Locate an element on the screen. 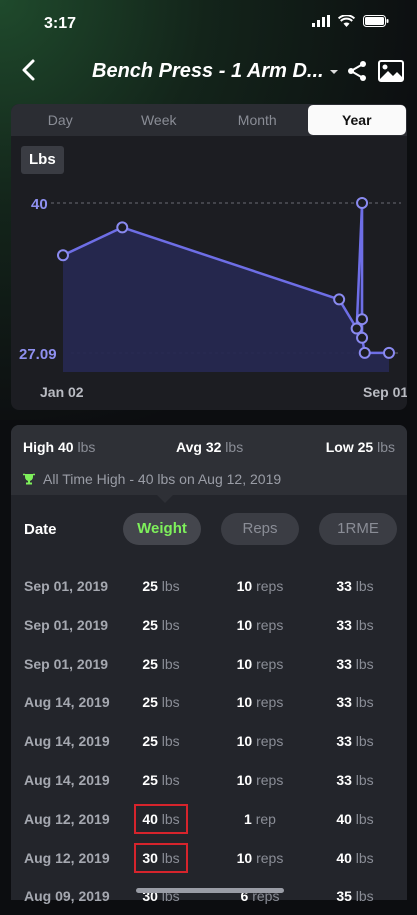 Image resolution: width=417 pixels, height=915 pixels. stat-avg-label: Avg is located at coordinates (189, 447).